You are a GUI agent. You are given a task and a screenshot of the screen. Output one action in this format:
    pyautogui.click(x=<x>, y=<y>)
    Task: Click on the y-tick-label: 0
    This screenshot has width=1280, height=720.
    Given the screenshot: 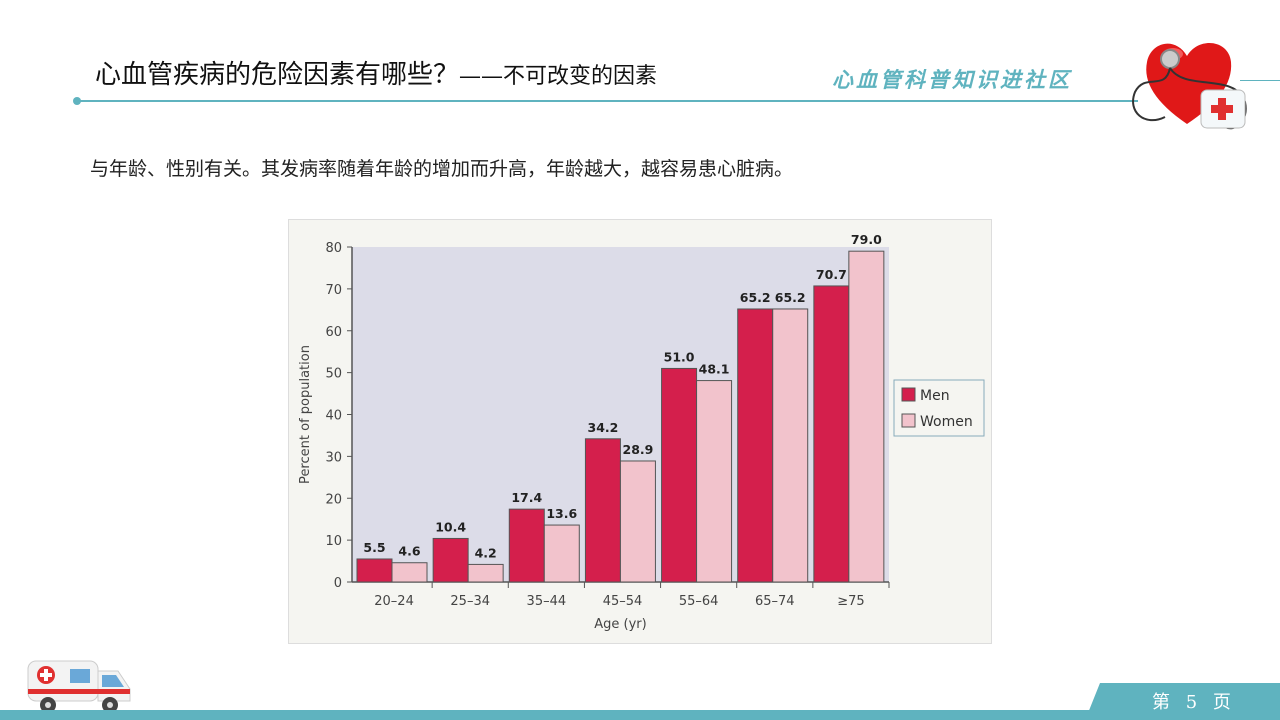 What is the action you would take?
    pyautogui.click(x=338, y=583)
    